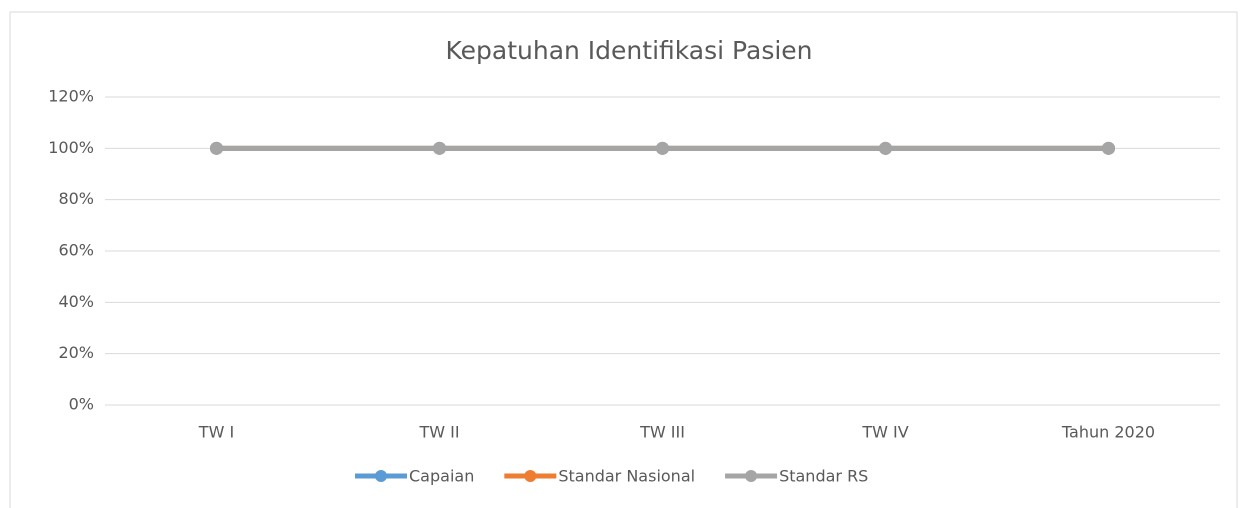 This screenshot has height=508, width=1247. I want to click on legend-label: Standar Nasional, so click(626, 476).